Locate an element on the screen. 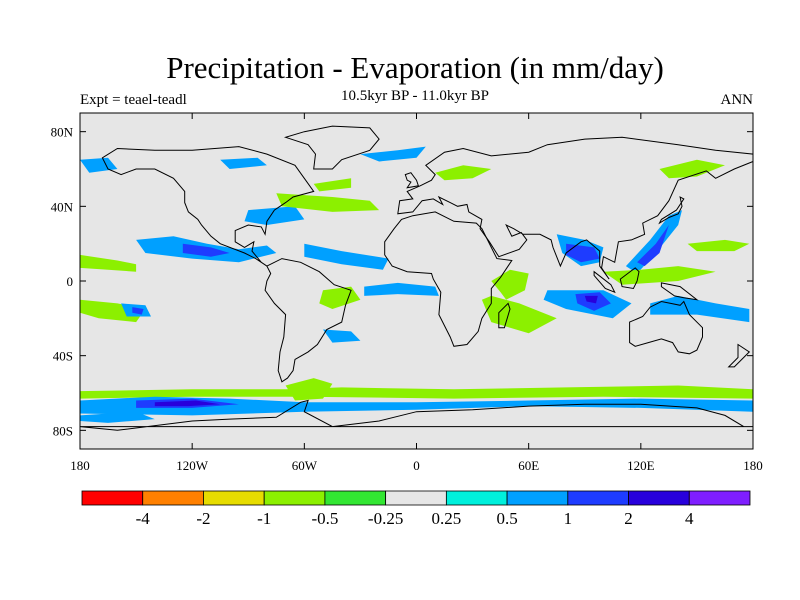 Image resolution: width=800 pixels, height=600 pixels. y-tick-label: 80S is located at coordinates (63, 430).